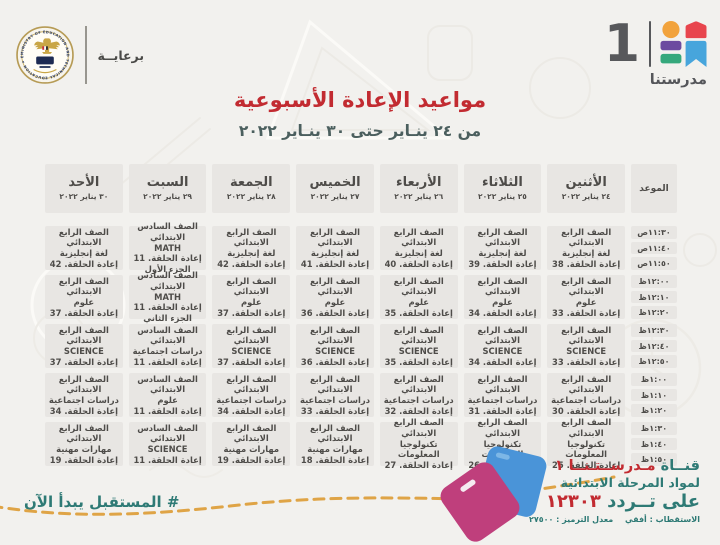 The image size is (720, 545). What do you see at coordinates (586, 263) in the screenshot?
I see `lesson-episode: إعادة الحلقة. 38` at bounding box center [586, 263].